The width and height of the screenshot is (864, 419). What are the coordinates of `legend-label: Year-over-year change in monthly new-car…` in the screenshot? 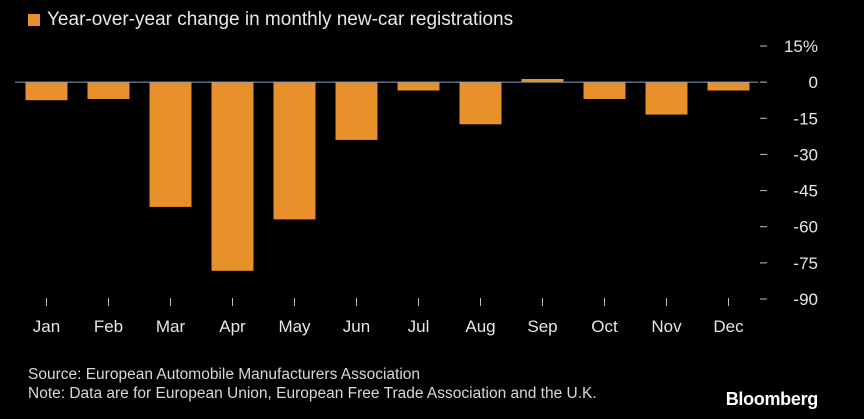 It's located at (280, 19).